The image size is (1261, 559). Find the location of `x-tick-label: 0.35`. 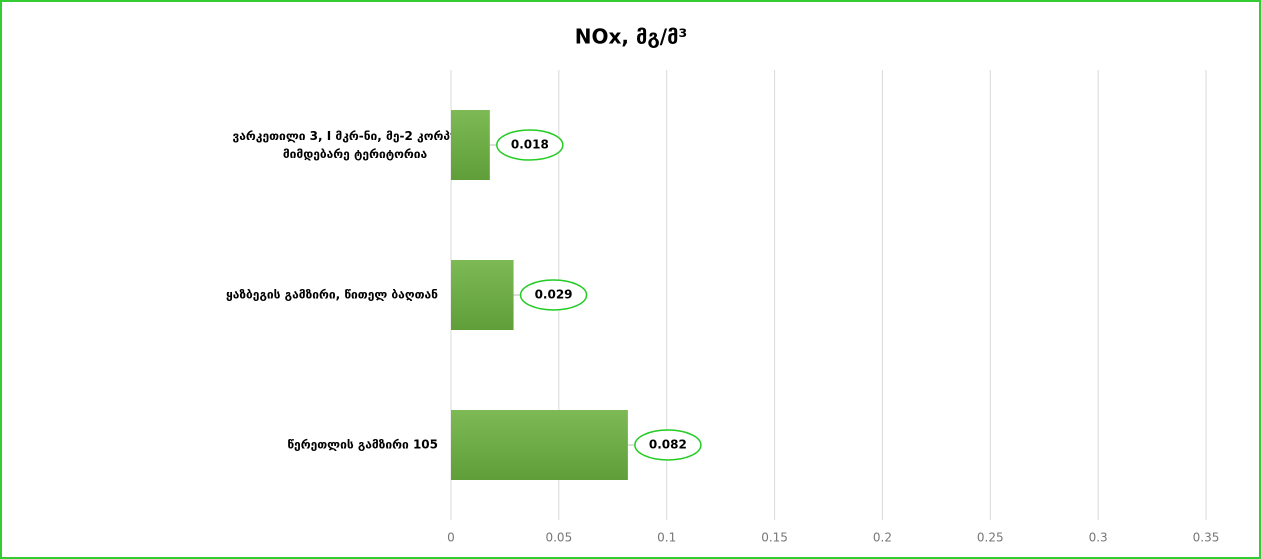

x-tick-label: 0.35 is located at coordinates (1206, 538).